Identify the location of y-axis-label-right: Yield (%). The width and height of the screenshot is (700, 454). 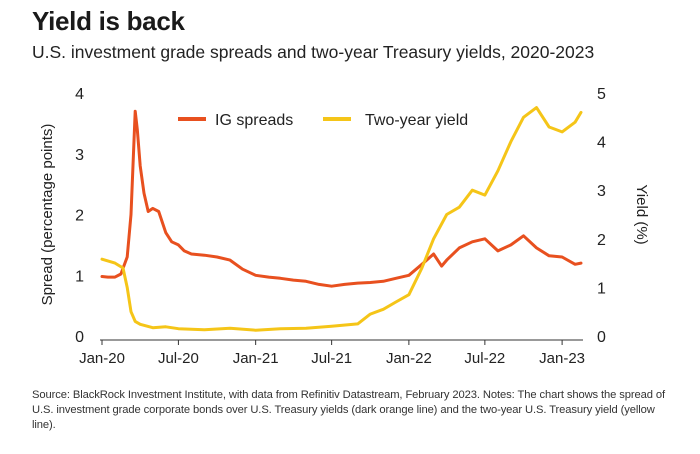
(641, 214).